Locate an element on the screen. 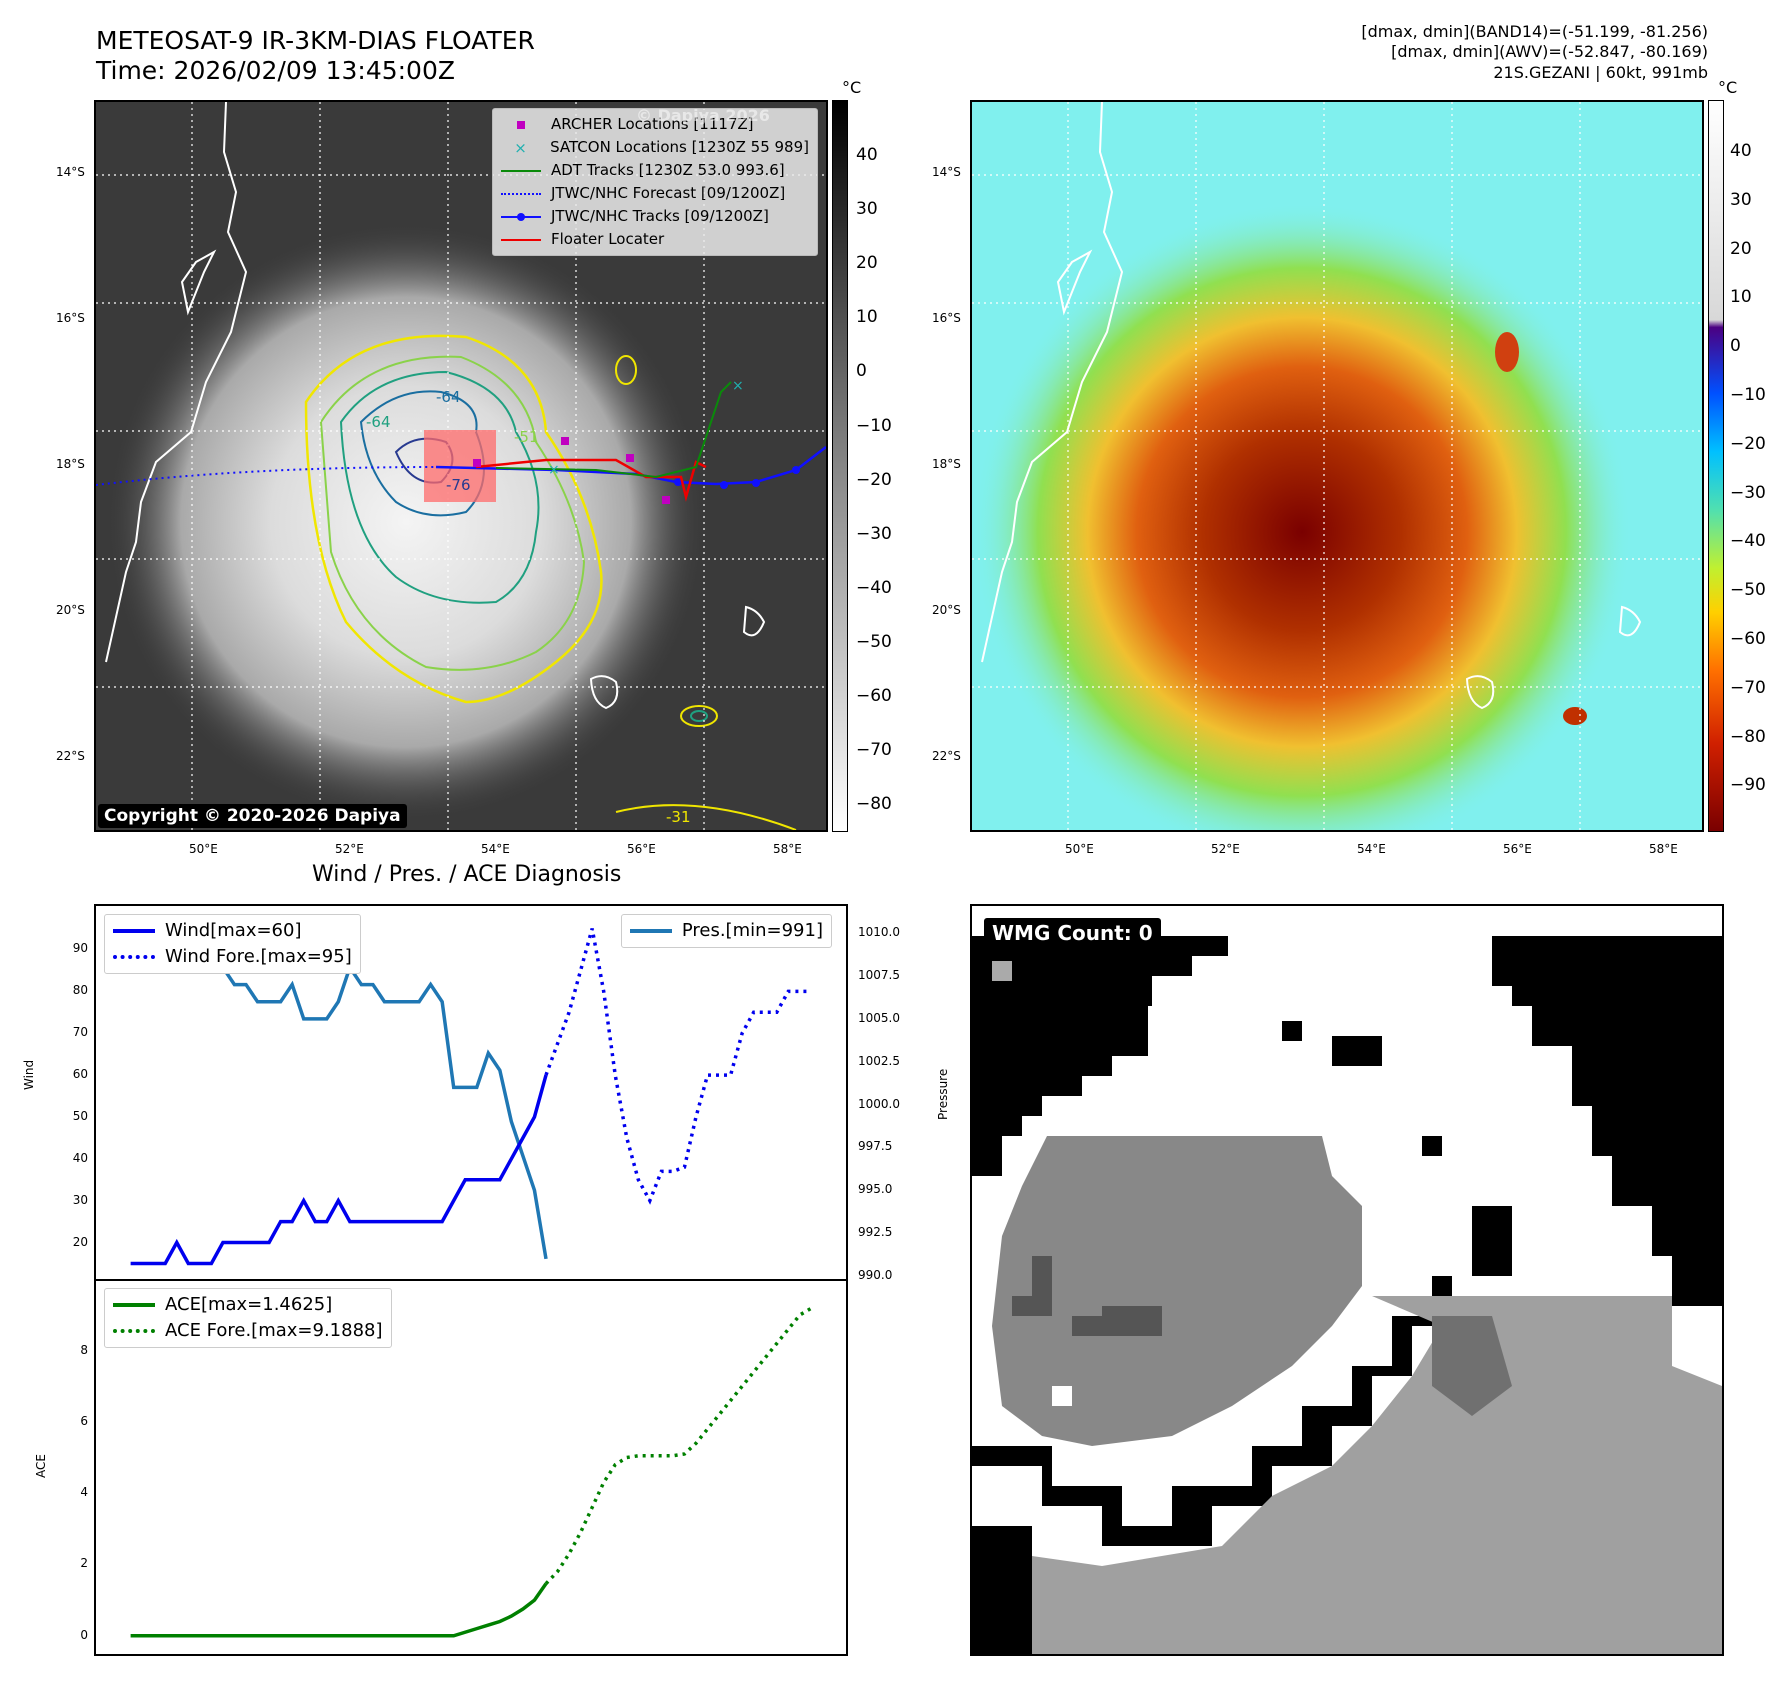 This screenshot has width=1788, height=1690. lat-label: 20°S is located at coordinates (70, 610).